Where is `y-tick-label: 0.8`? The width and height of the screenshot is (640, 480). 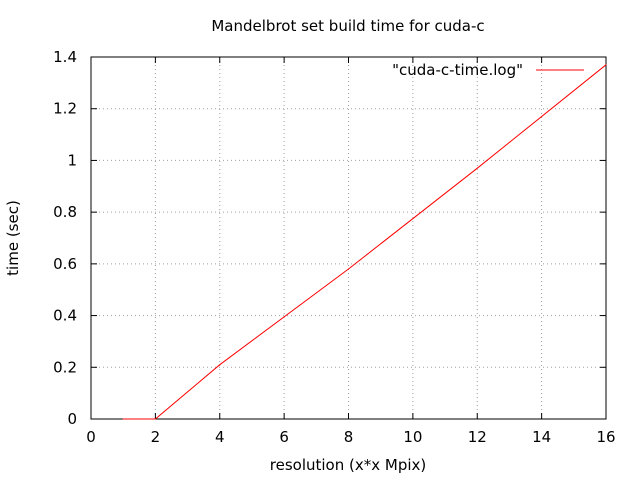
y-tick-label: 0.8 is located at coordinates (65, 212).